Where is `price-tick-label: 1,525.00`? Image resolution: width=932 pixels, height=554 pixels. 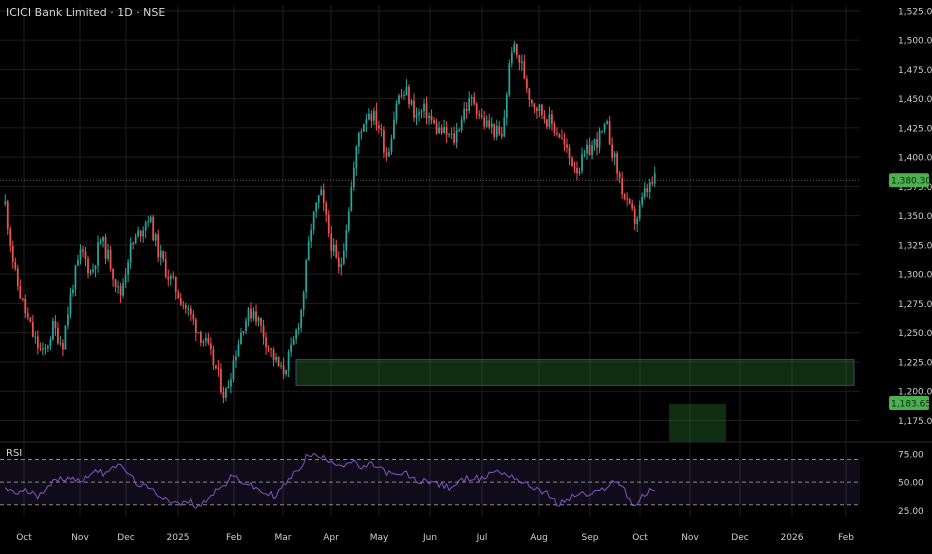 price-tick-label: 1,525.00 is located at coordinates (915, 12).